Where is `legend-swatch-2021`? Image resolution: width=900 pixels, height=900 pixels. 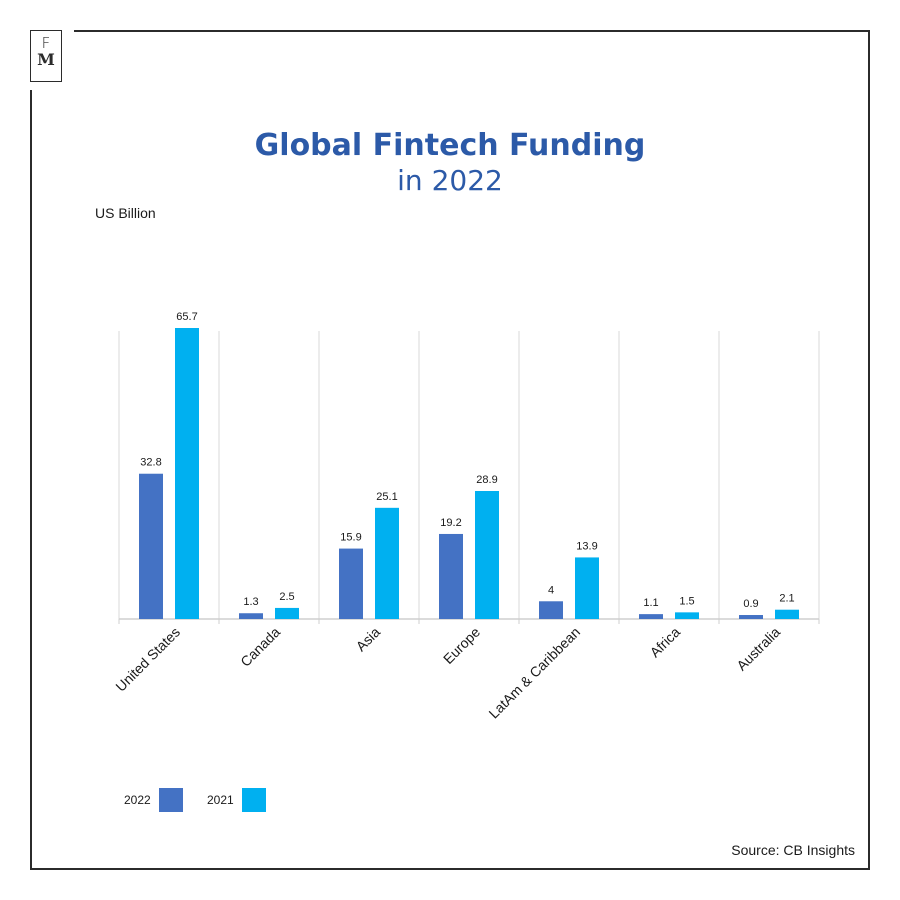
legend-swatch-2021 is located at coordinates (253, 800).